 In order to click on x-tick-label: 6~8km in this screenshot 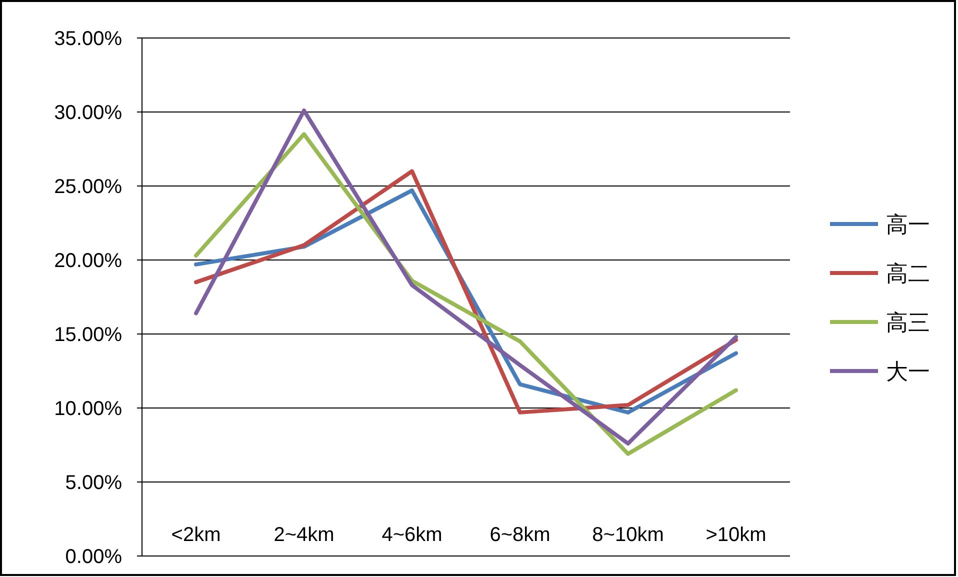, I will do `click(520, 535)`.